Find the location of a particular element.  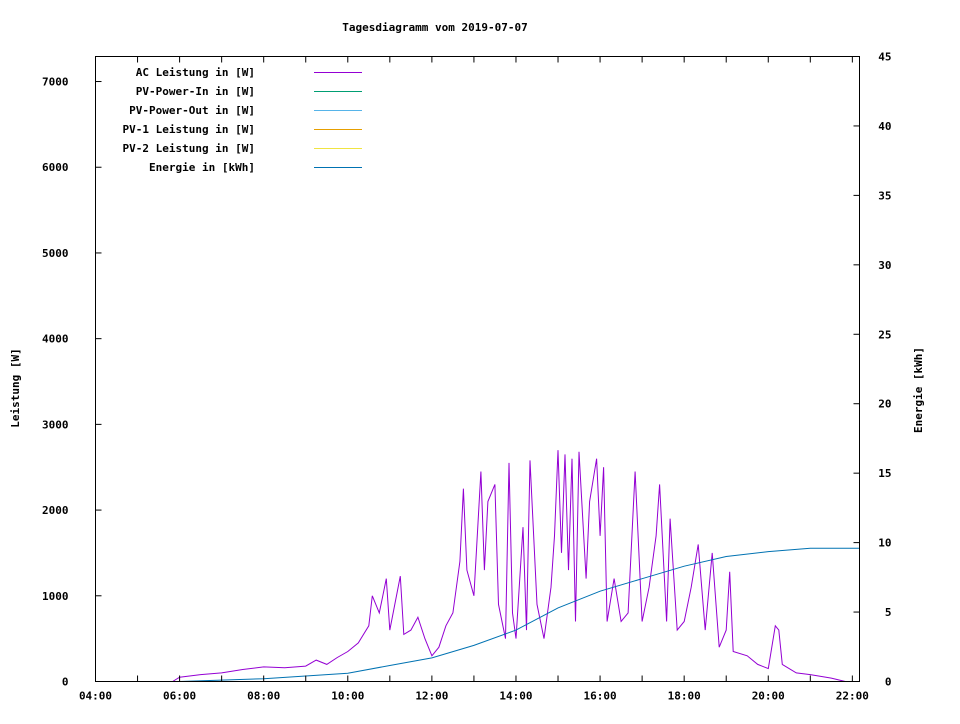

y-tick-label: 1000 is located at coordinates (55, 596).